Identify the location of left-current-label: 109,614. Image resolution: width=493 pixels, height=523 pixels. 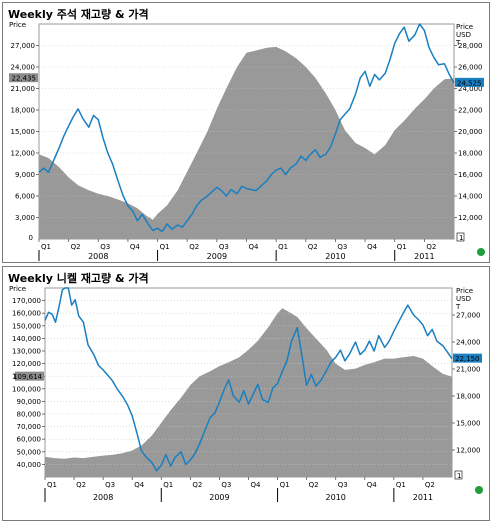
(27, 377).